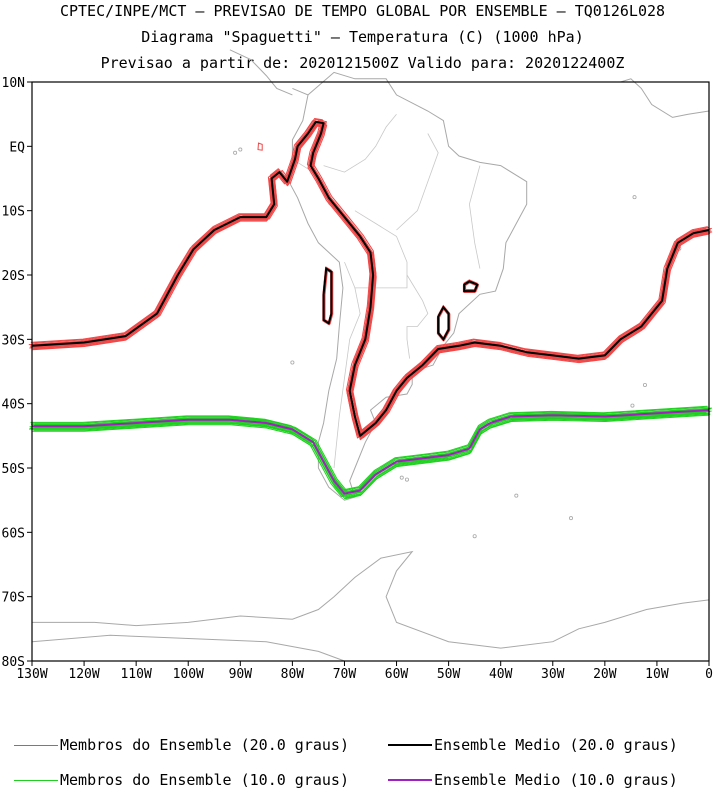  What do you see at coordinates (31, 674) in the screenshot?
I see `lon-tick-label-0: 130W` at bounding box center [31, 674].